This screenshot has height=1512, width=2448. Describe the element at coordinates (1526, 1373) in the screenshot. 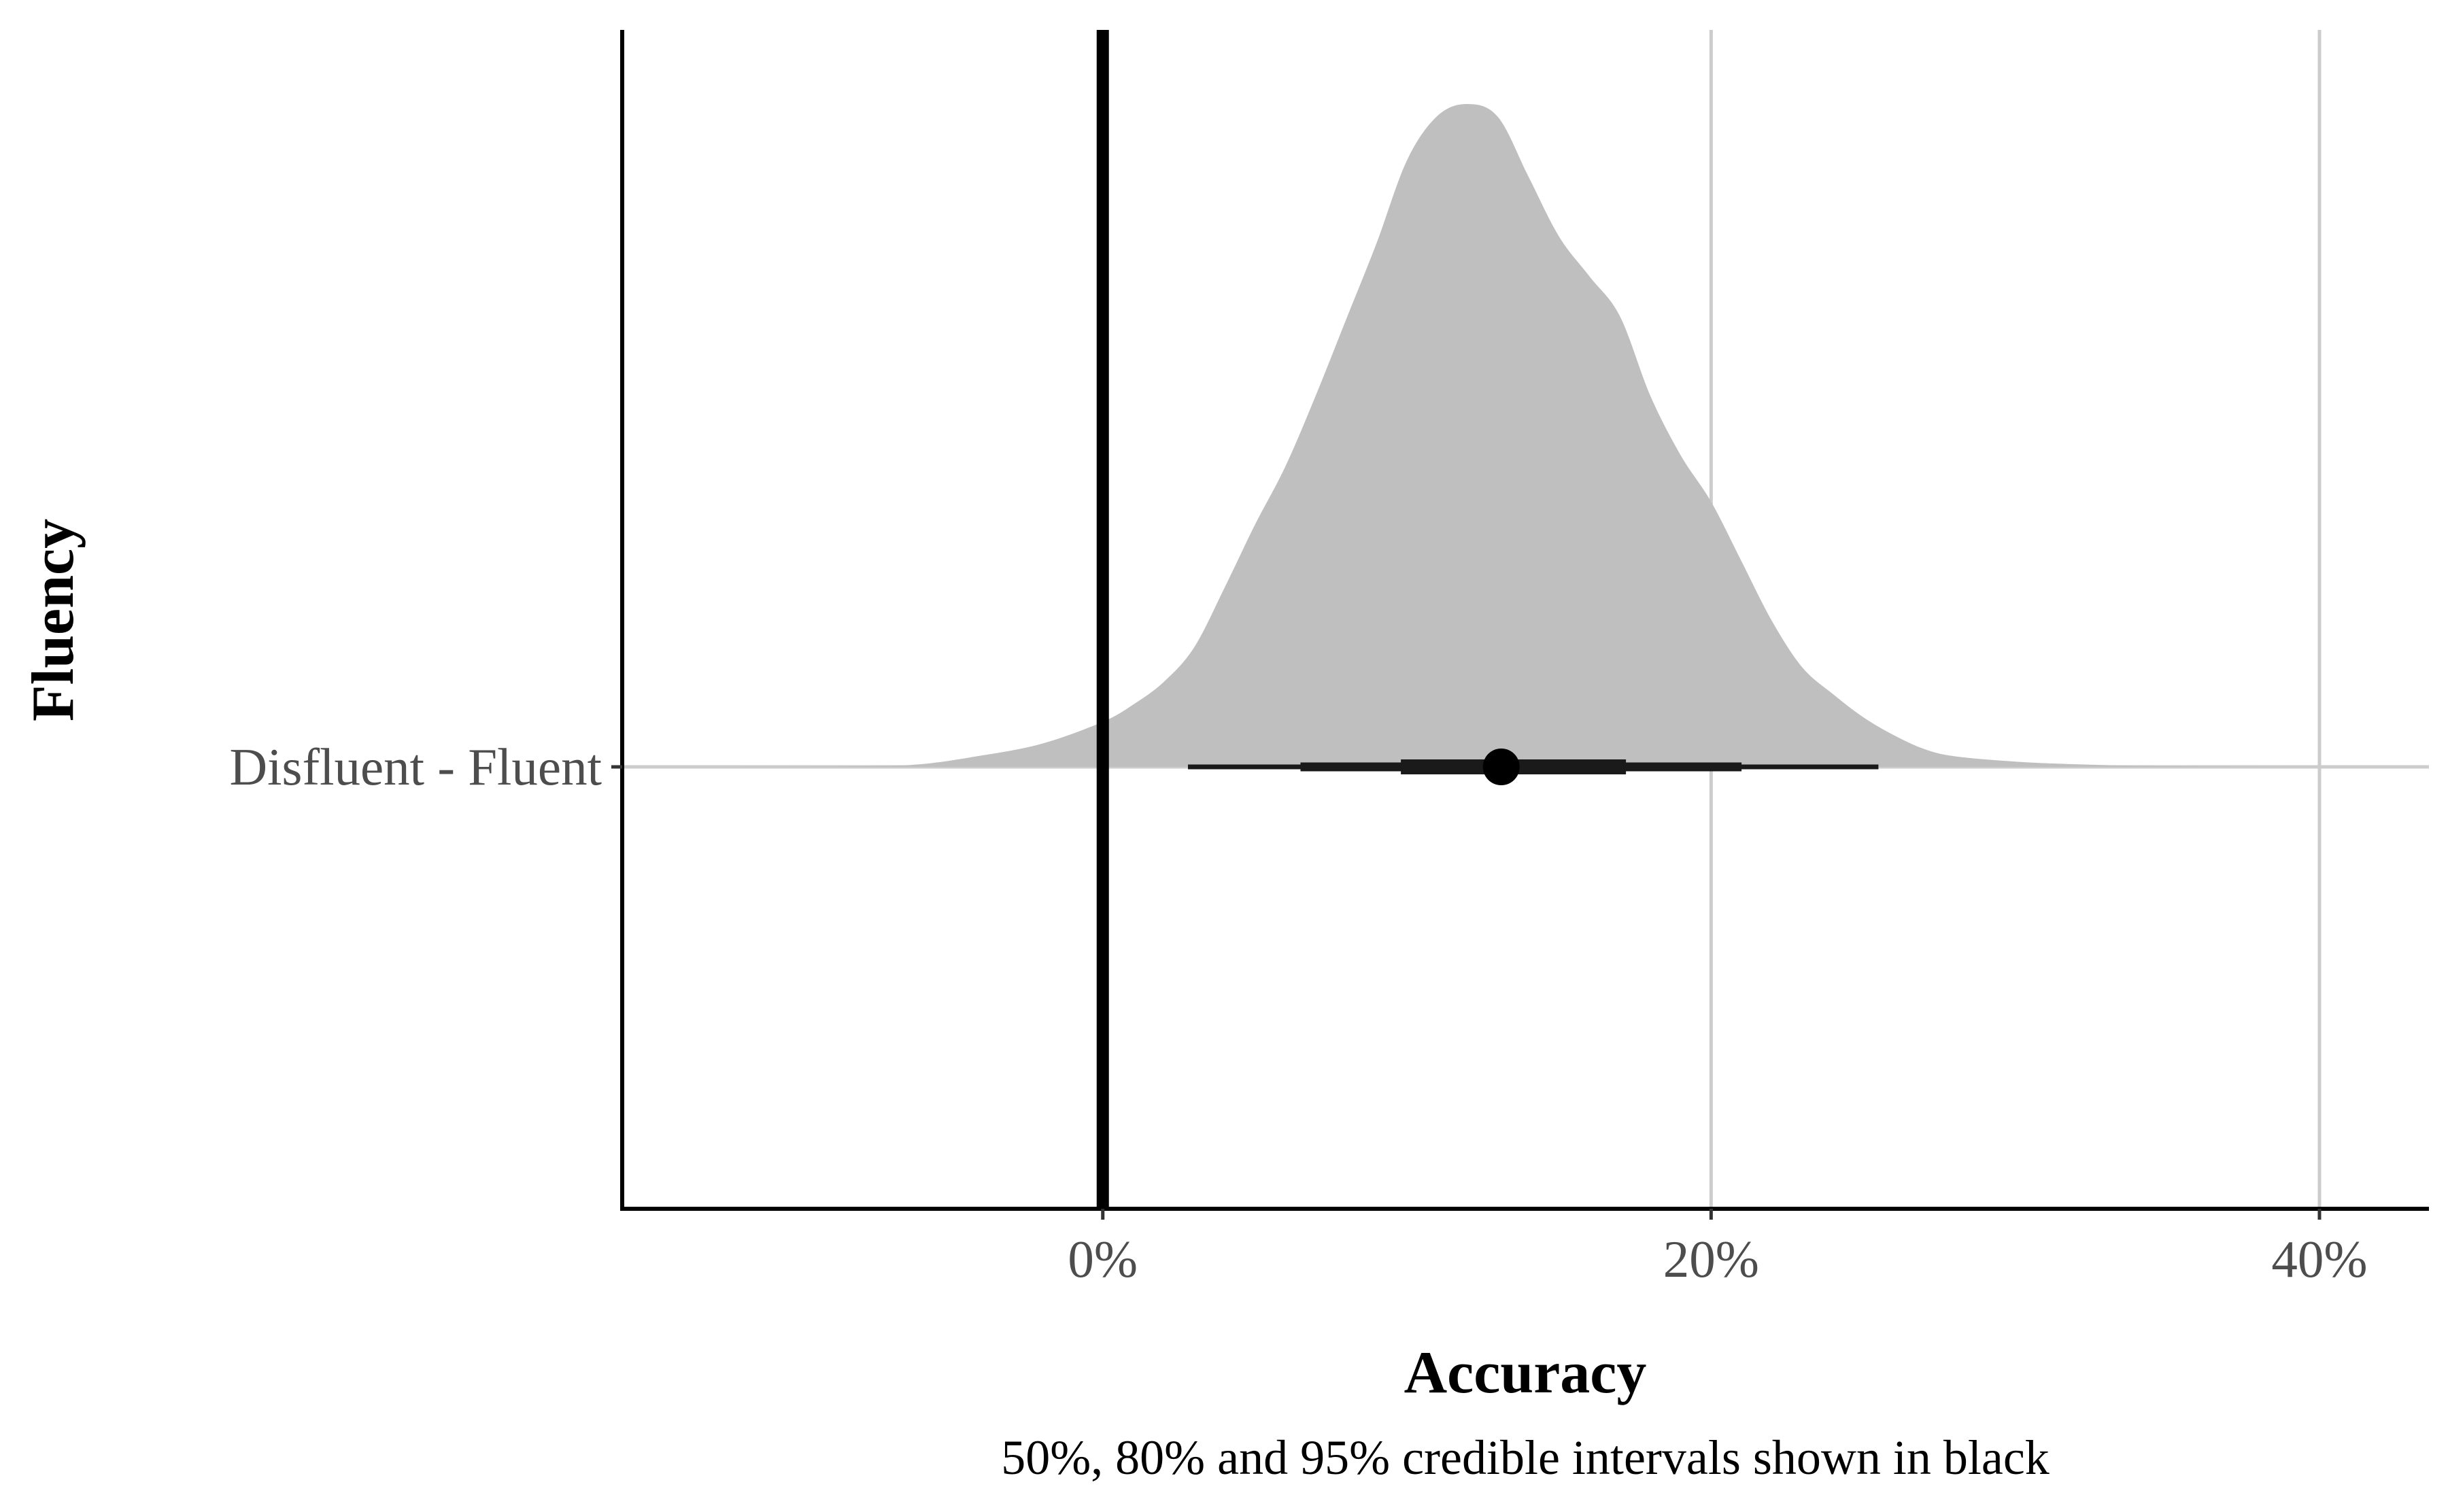

I see `x-axis-title: Accuracy` at that location.